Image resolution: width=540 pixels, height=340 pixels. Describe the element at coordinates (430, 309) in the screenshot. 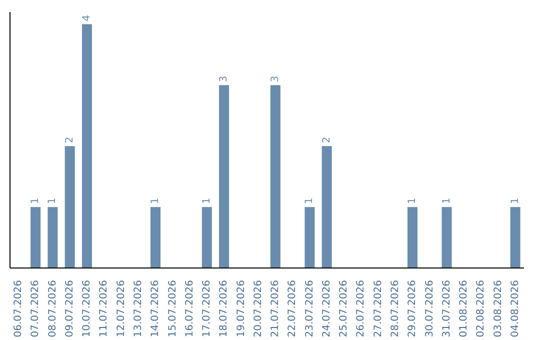

I see `x-tick-label: 30.07.2026` at that location.